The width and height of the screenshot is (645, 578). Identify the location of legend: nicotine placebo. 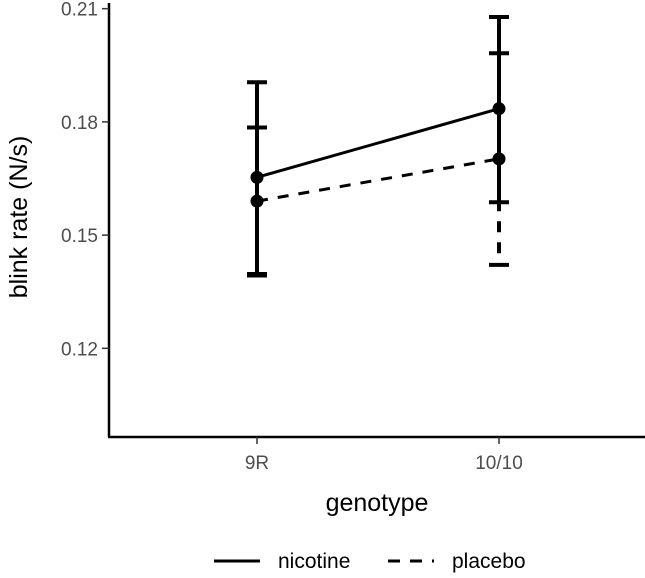
(370, 561).